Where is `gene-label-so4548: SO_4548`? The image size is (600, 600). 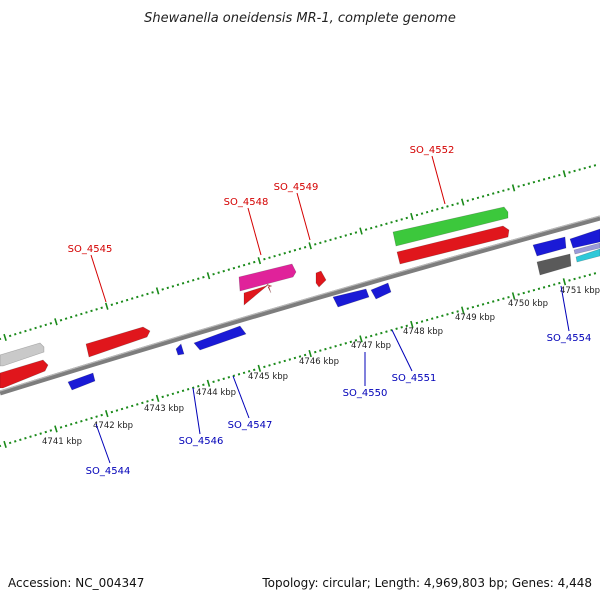 gene-label-so4548: SO_4548 is located at coordinates (246, 202).